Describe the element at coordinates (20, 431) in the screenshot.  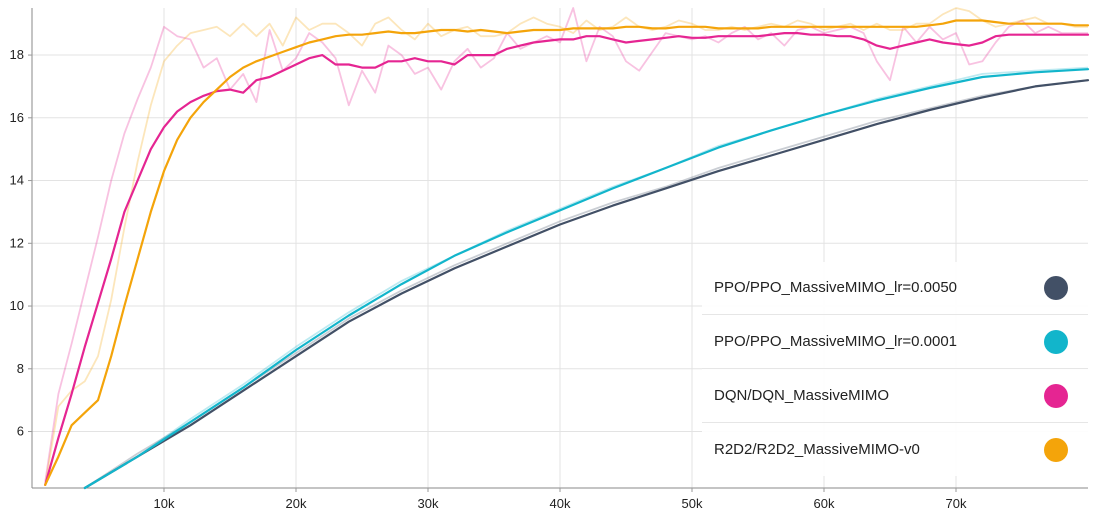
I see `y-tick-label: 6` at that location.